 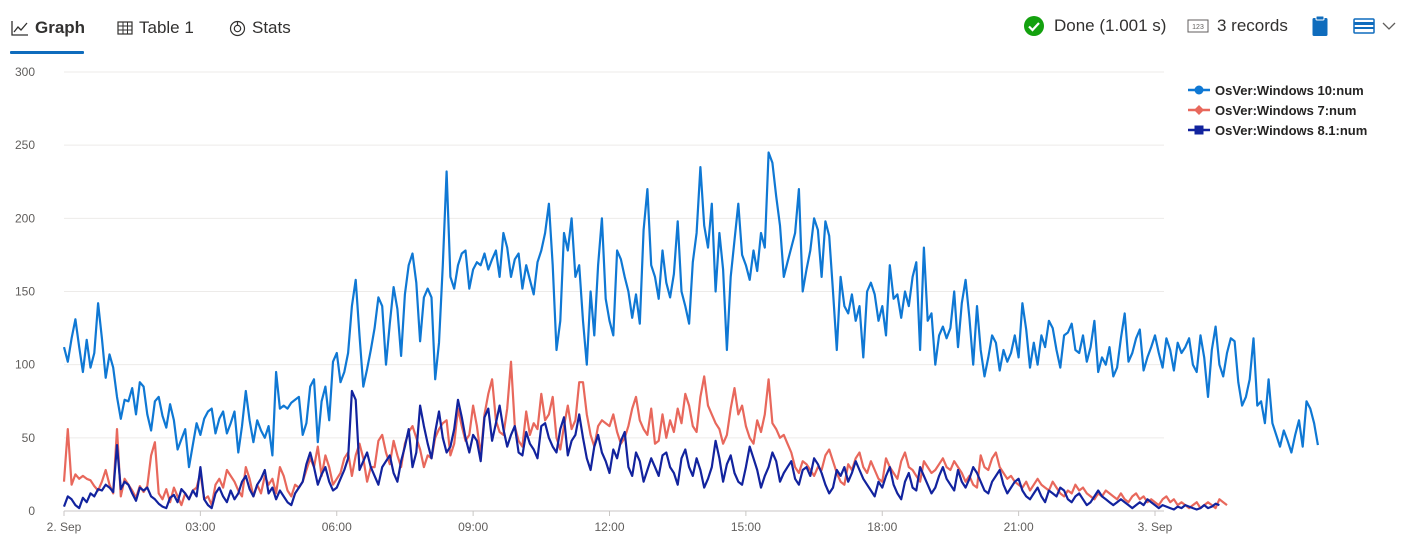 I want to click on records-icon: 123, so click(x=1198, y=26).